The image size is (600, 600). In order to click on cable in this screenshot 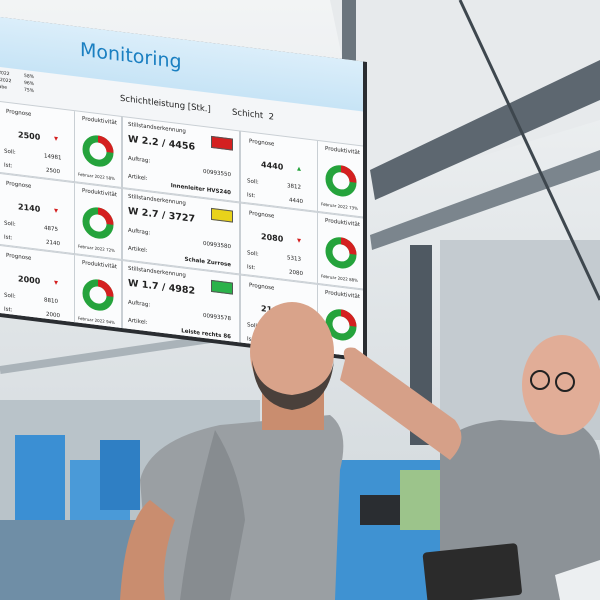, I will do `click(529, 150)`.